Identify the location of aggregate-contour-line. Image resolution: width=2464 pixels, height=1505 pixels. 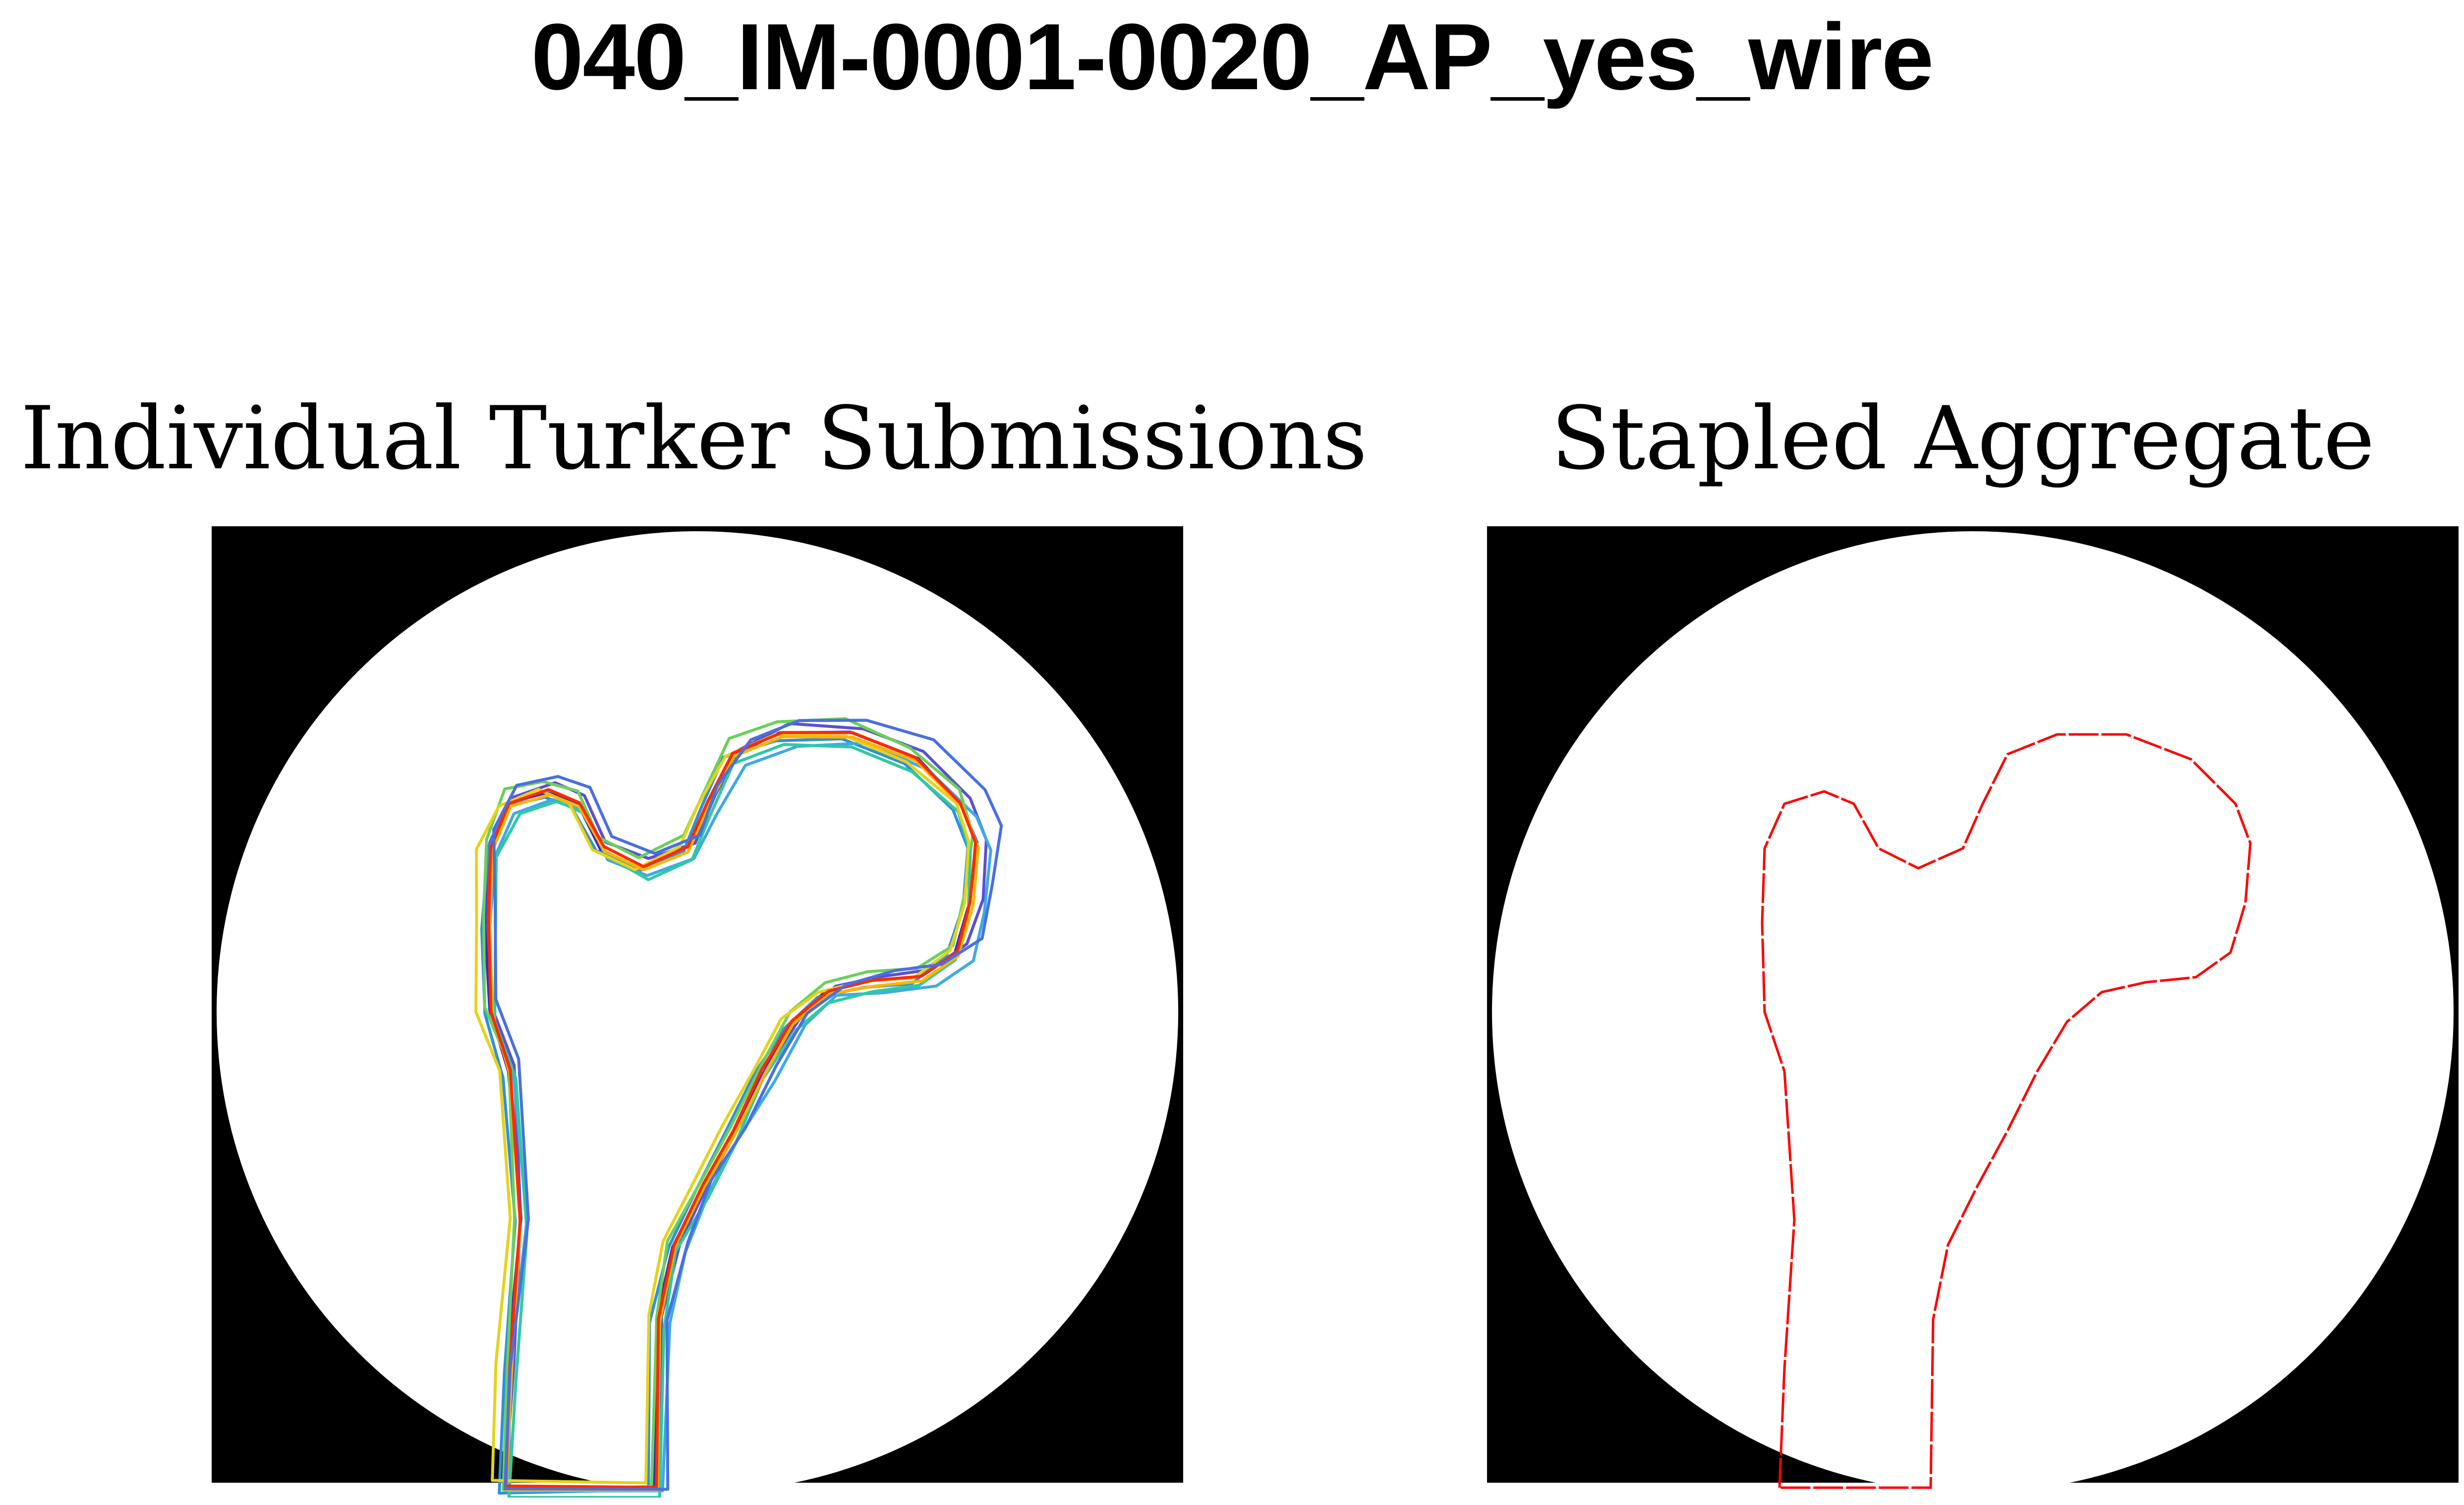
(2006, 1111).